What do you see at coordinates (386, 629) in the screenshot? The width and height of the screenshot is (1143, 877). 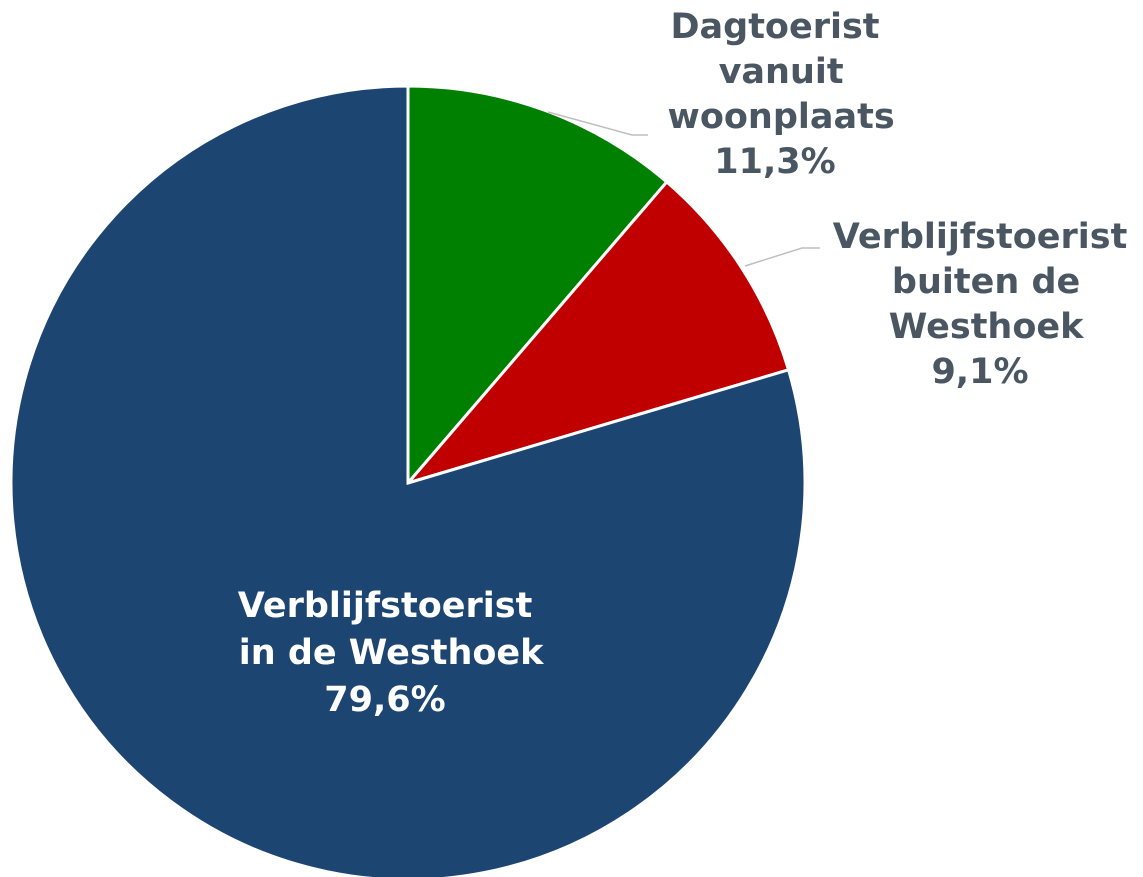 I see `slice-label: Verblijfstoerist in de Westhoek` at bounding box center [386, 629].